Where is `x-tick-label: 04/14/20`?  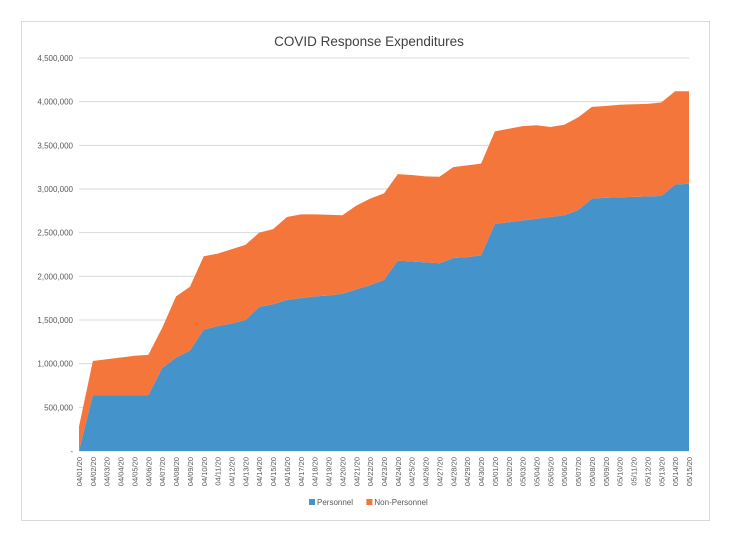
x-tick-label: 04/14/20 is located at coordinates (259, 471).